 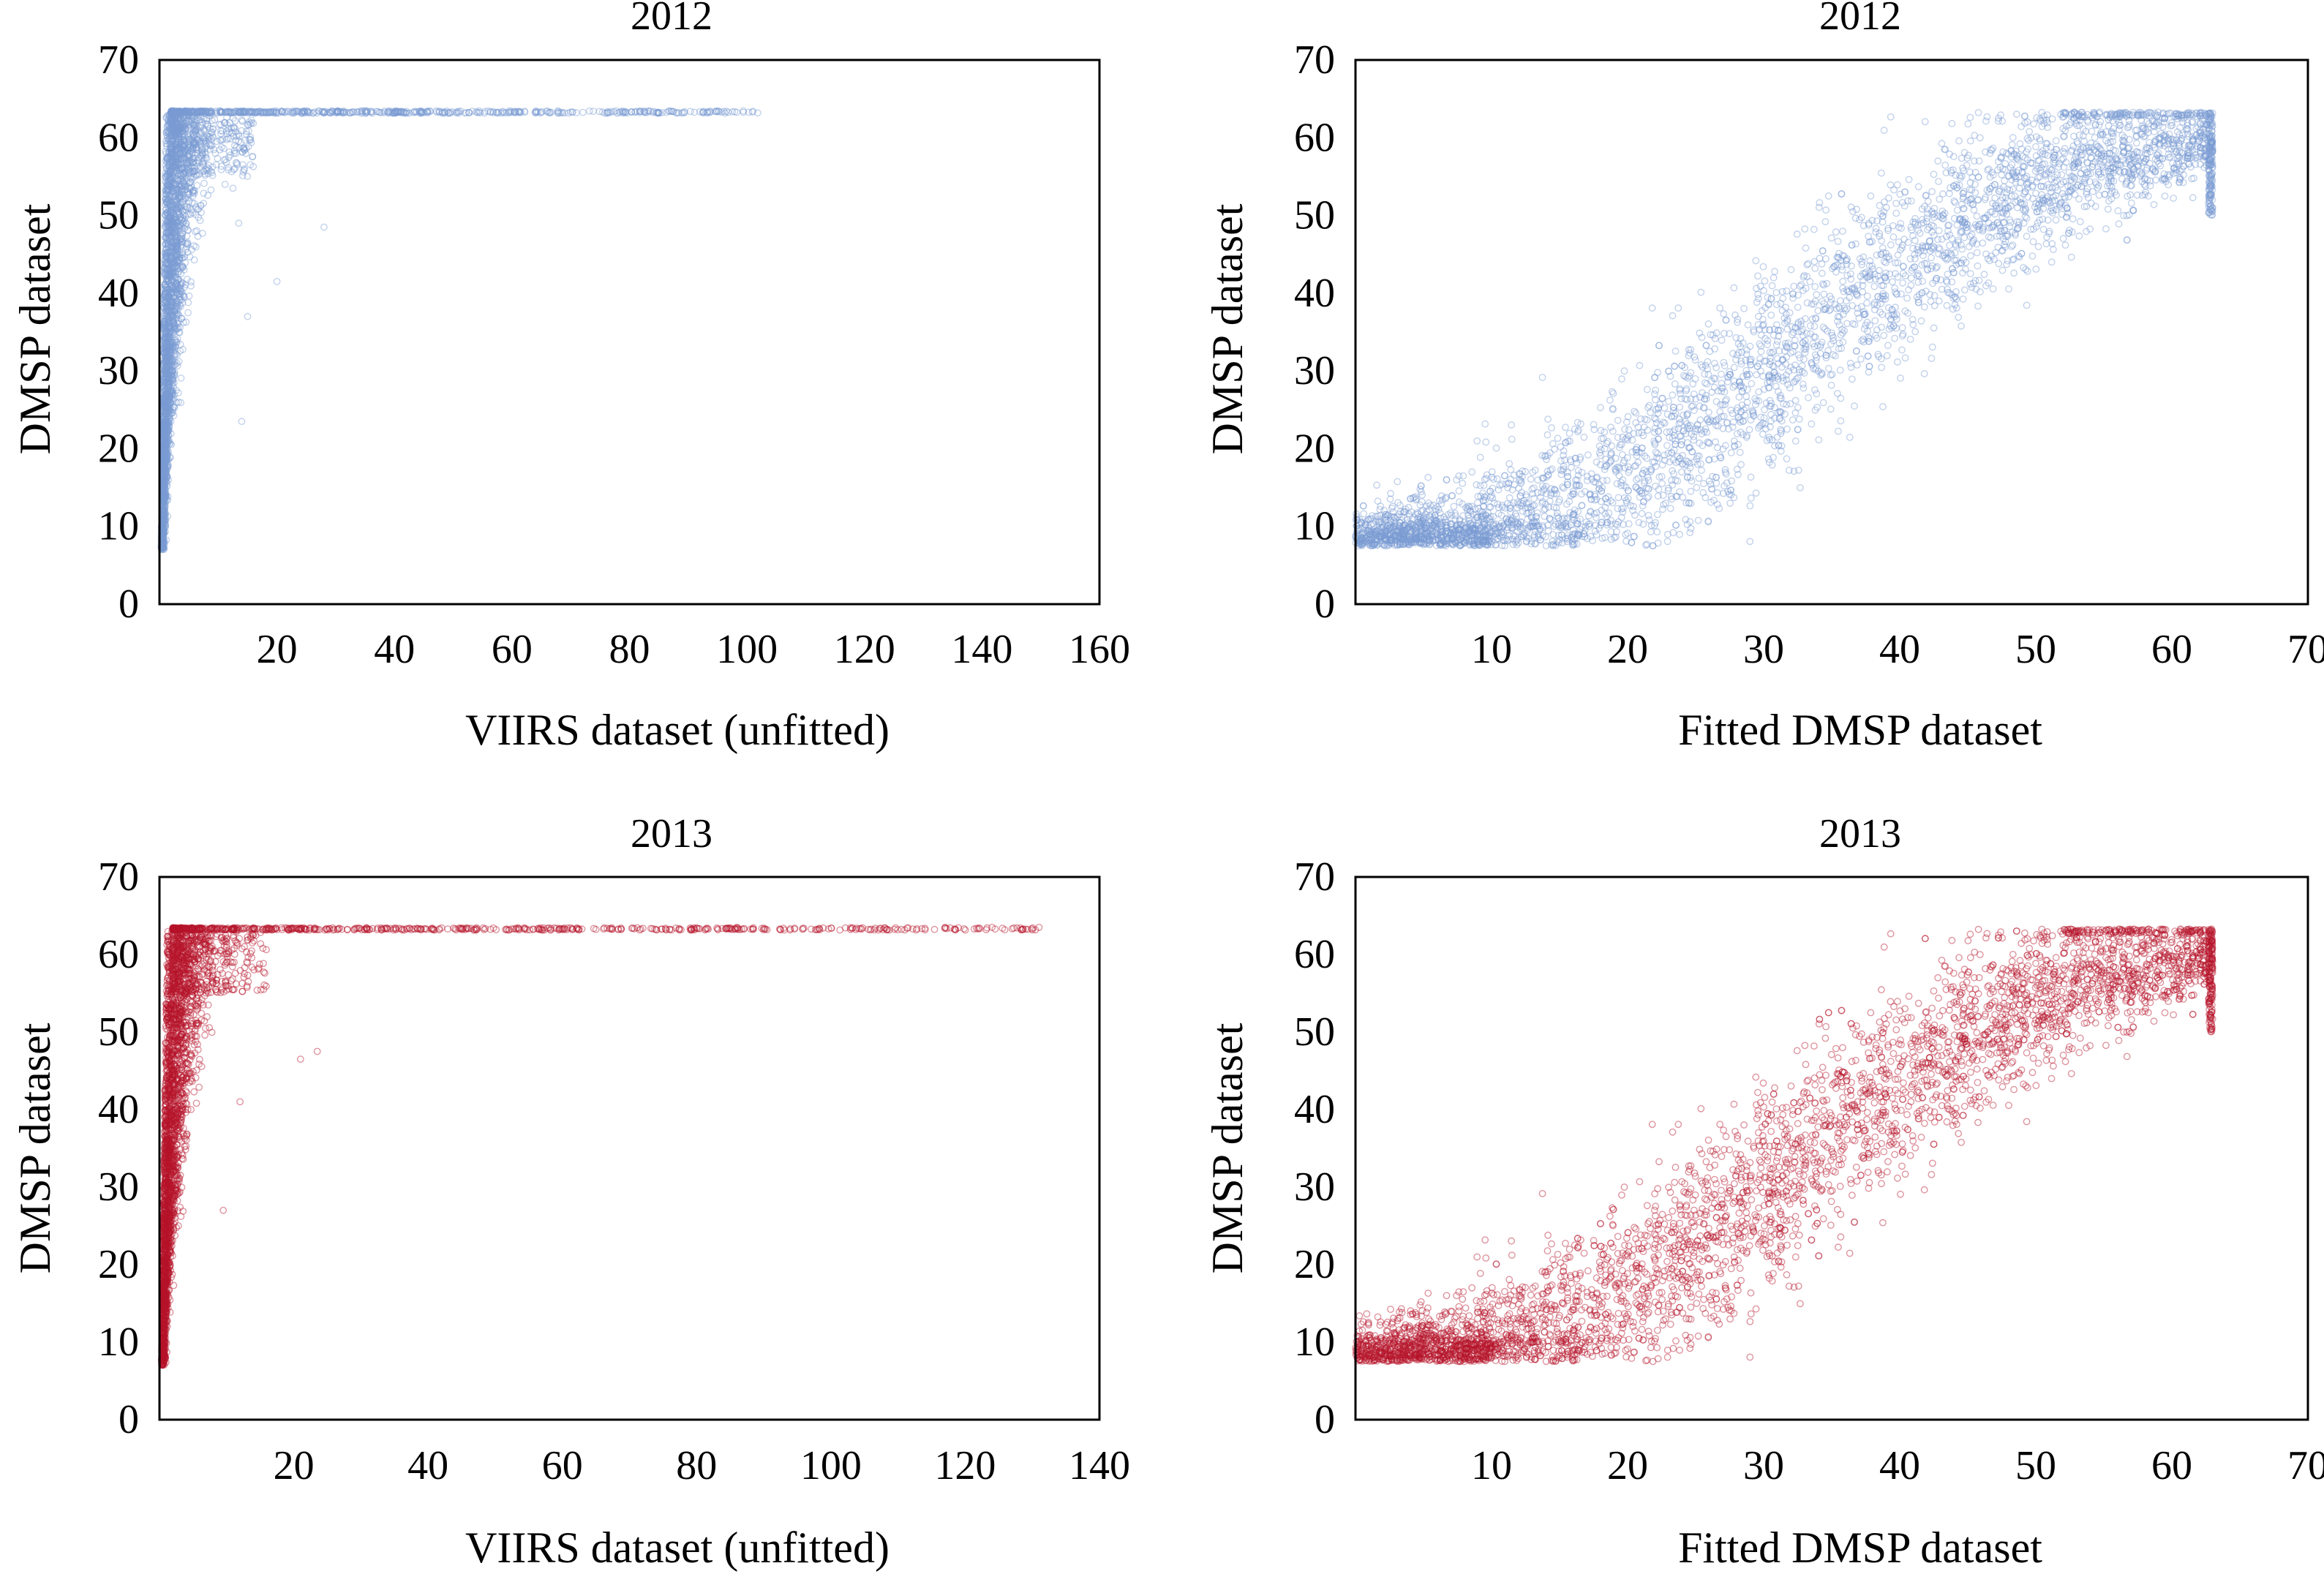 I want to click on y-tick-label: 30, so click(x=119, y=371).